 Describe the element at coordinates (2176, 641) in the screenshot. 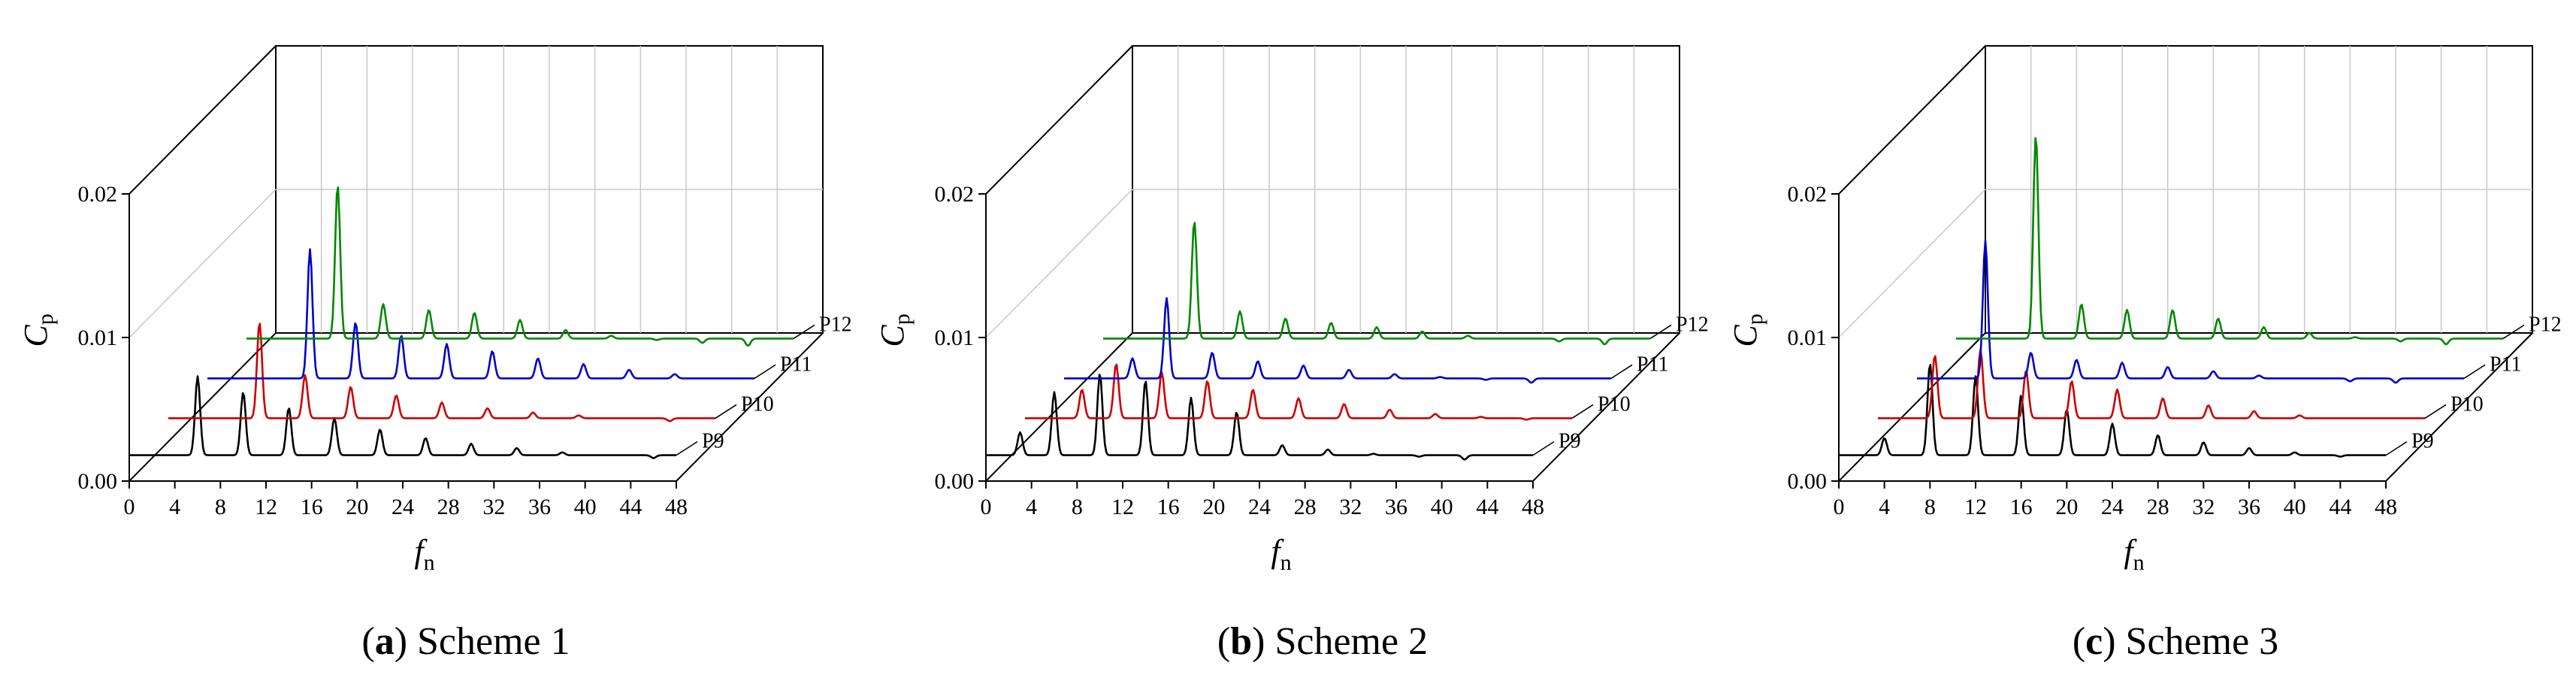

I see `panel-caption: (c) Scheme 3` at that location.